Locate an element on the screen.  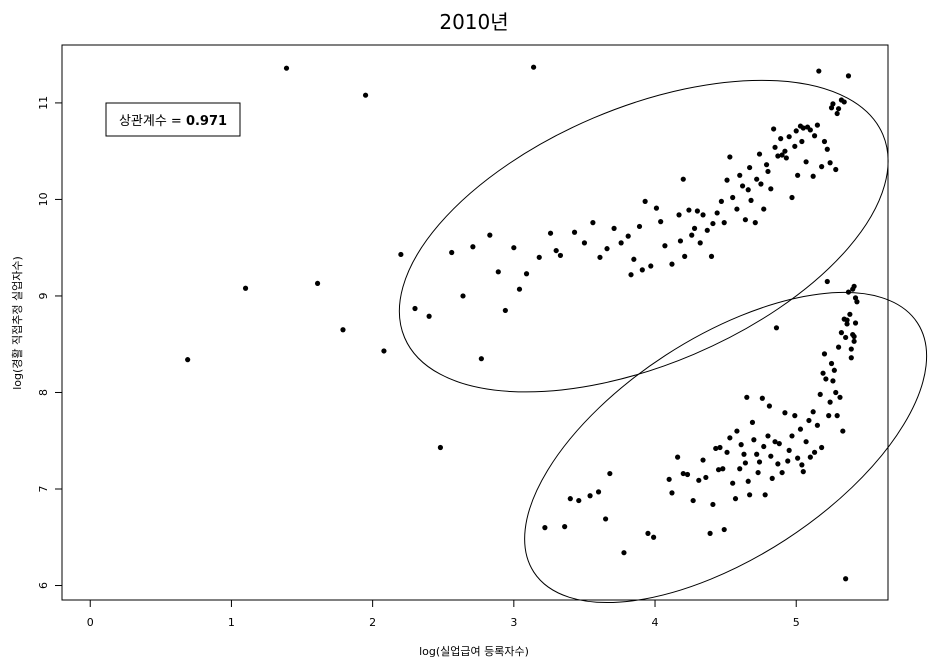
legend-frame is located at coordinates (173, 119).